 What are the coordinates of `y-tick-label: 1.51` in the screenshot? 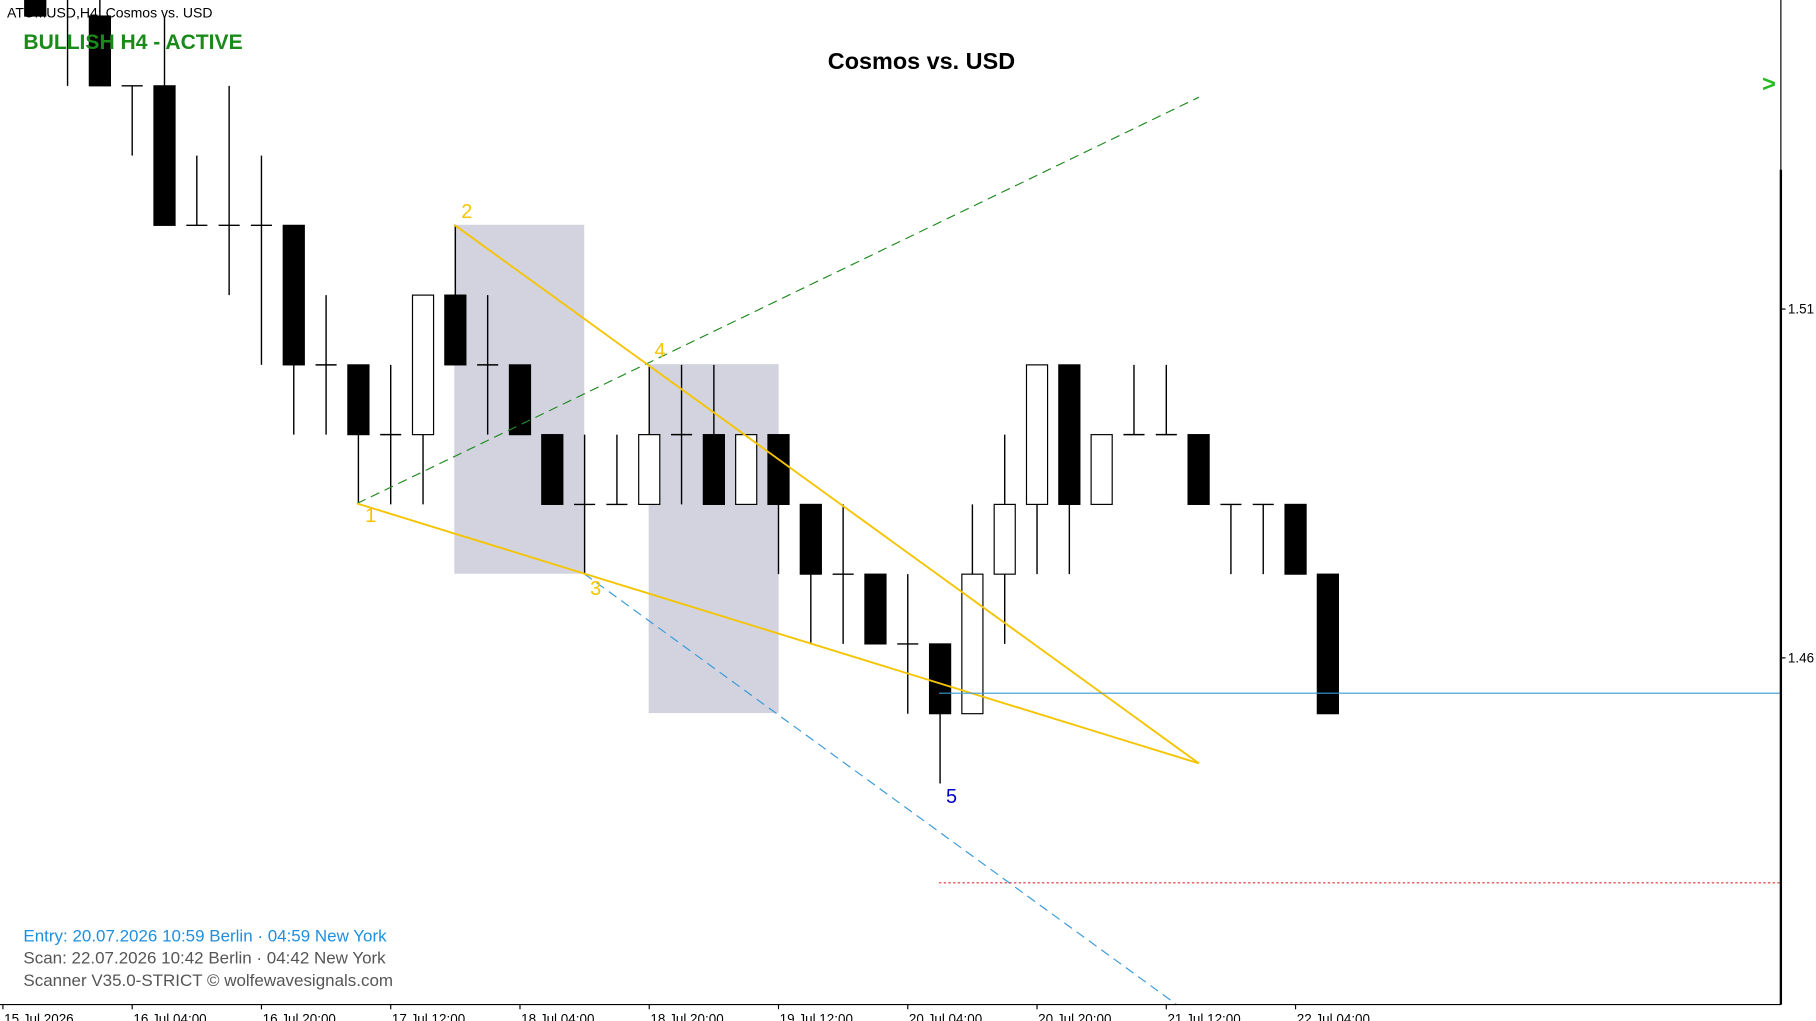 It's located at (1801, 309).